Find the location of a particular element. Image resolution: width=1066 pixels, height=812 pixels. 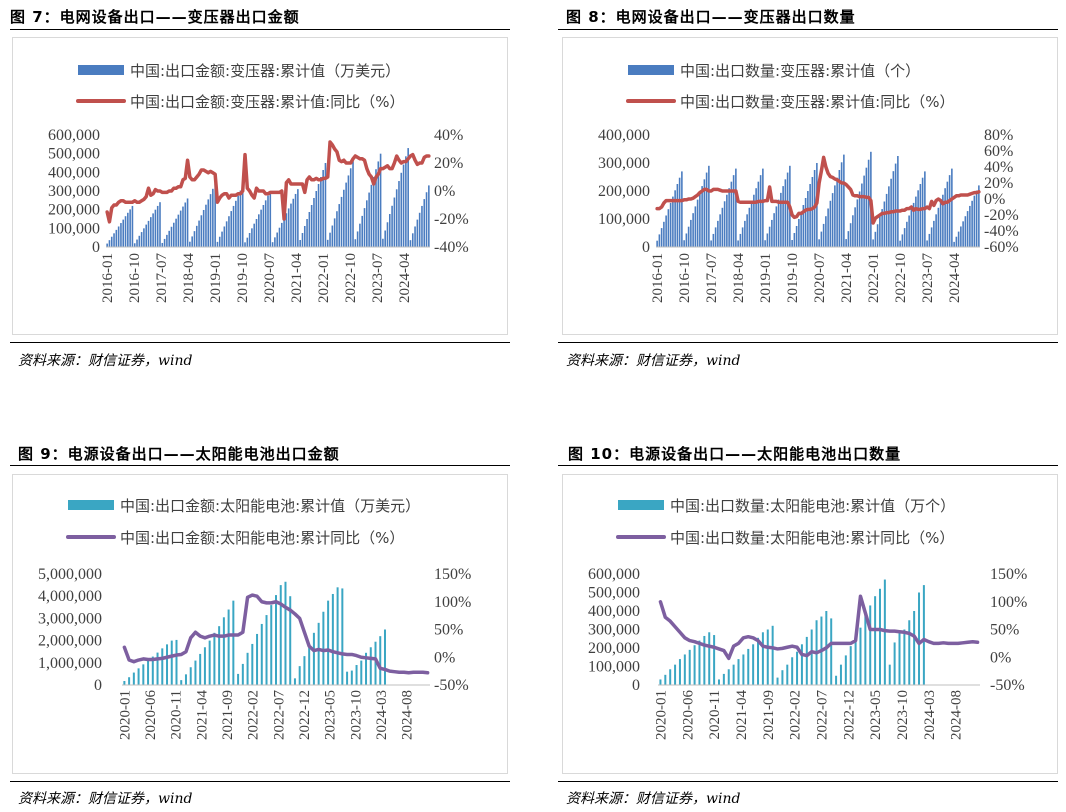

x-tick-label: 2024-08 is located at coordinates (408, 715).